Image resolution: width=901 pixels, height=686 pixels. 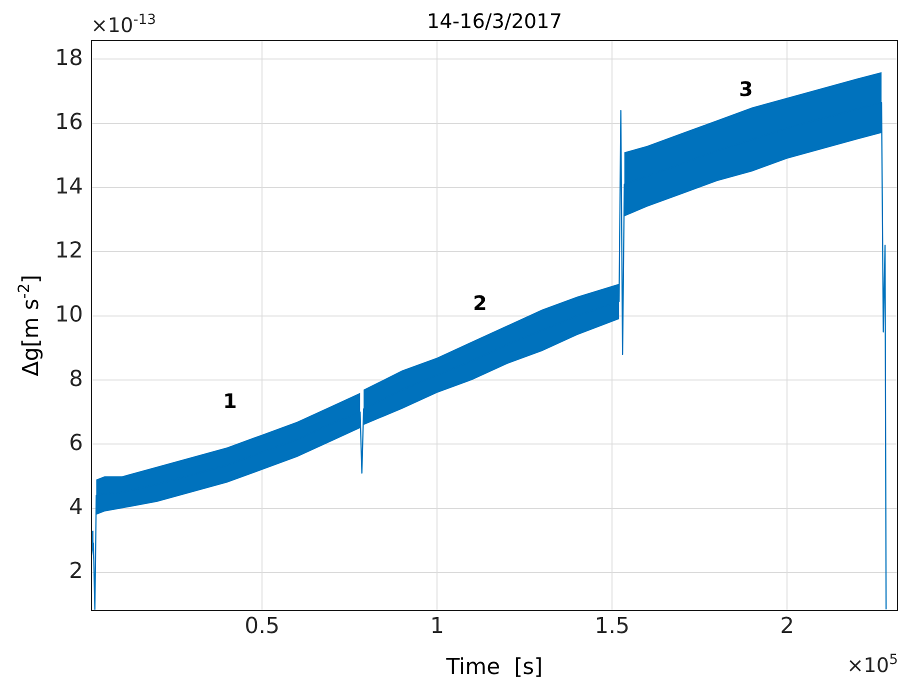 What do you see at coordinates (437, 626) in the screenshot?
I see `x-tick-label: 1` at bounding box center [437, 626].